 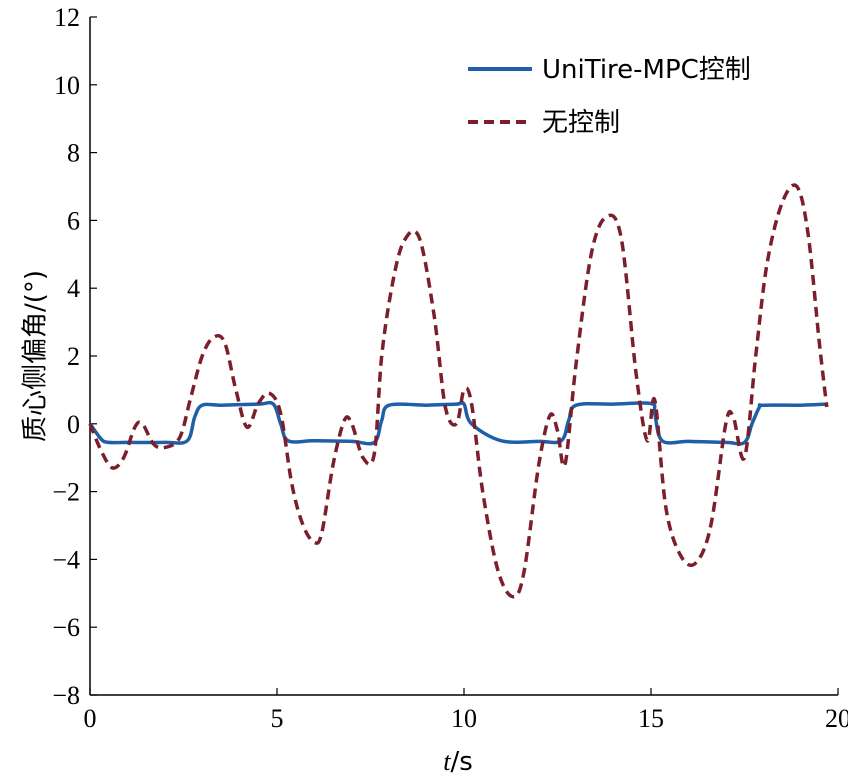 What do you see at coordinates (277, 718) in the screenshot?
I see `x-tick-label: 5` at bounding box center [277, 718].